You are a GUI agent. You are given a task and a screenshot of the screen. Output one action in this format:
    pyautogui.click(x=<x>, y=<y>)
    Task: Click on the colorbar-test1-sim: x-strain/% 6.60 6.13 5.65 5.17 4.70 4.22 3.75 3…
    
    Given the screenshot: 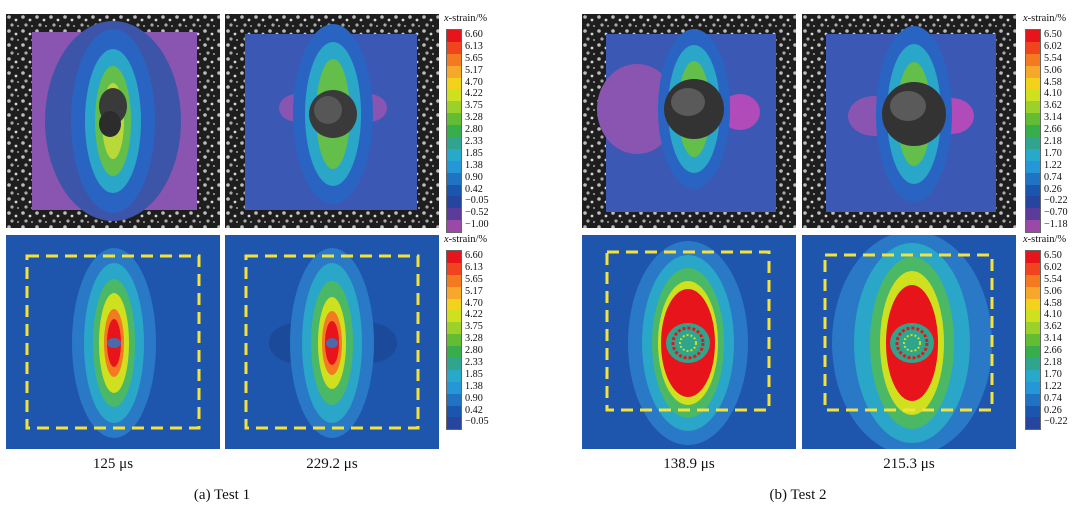 What is the action you would take?
    pyautogui.click(x=480, y=332)
    